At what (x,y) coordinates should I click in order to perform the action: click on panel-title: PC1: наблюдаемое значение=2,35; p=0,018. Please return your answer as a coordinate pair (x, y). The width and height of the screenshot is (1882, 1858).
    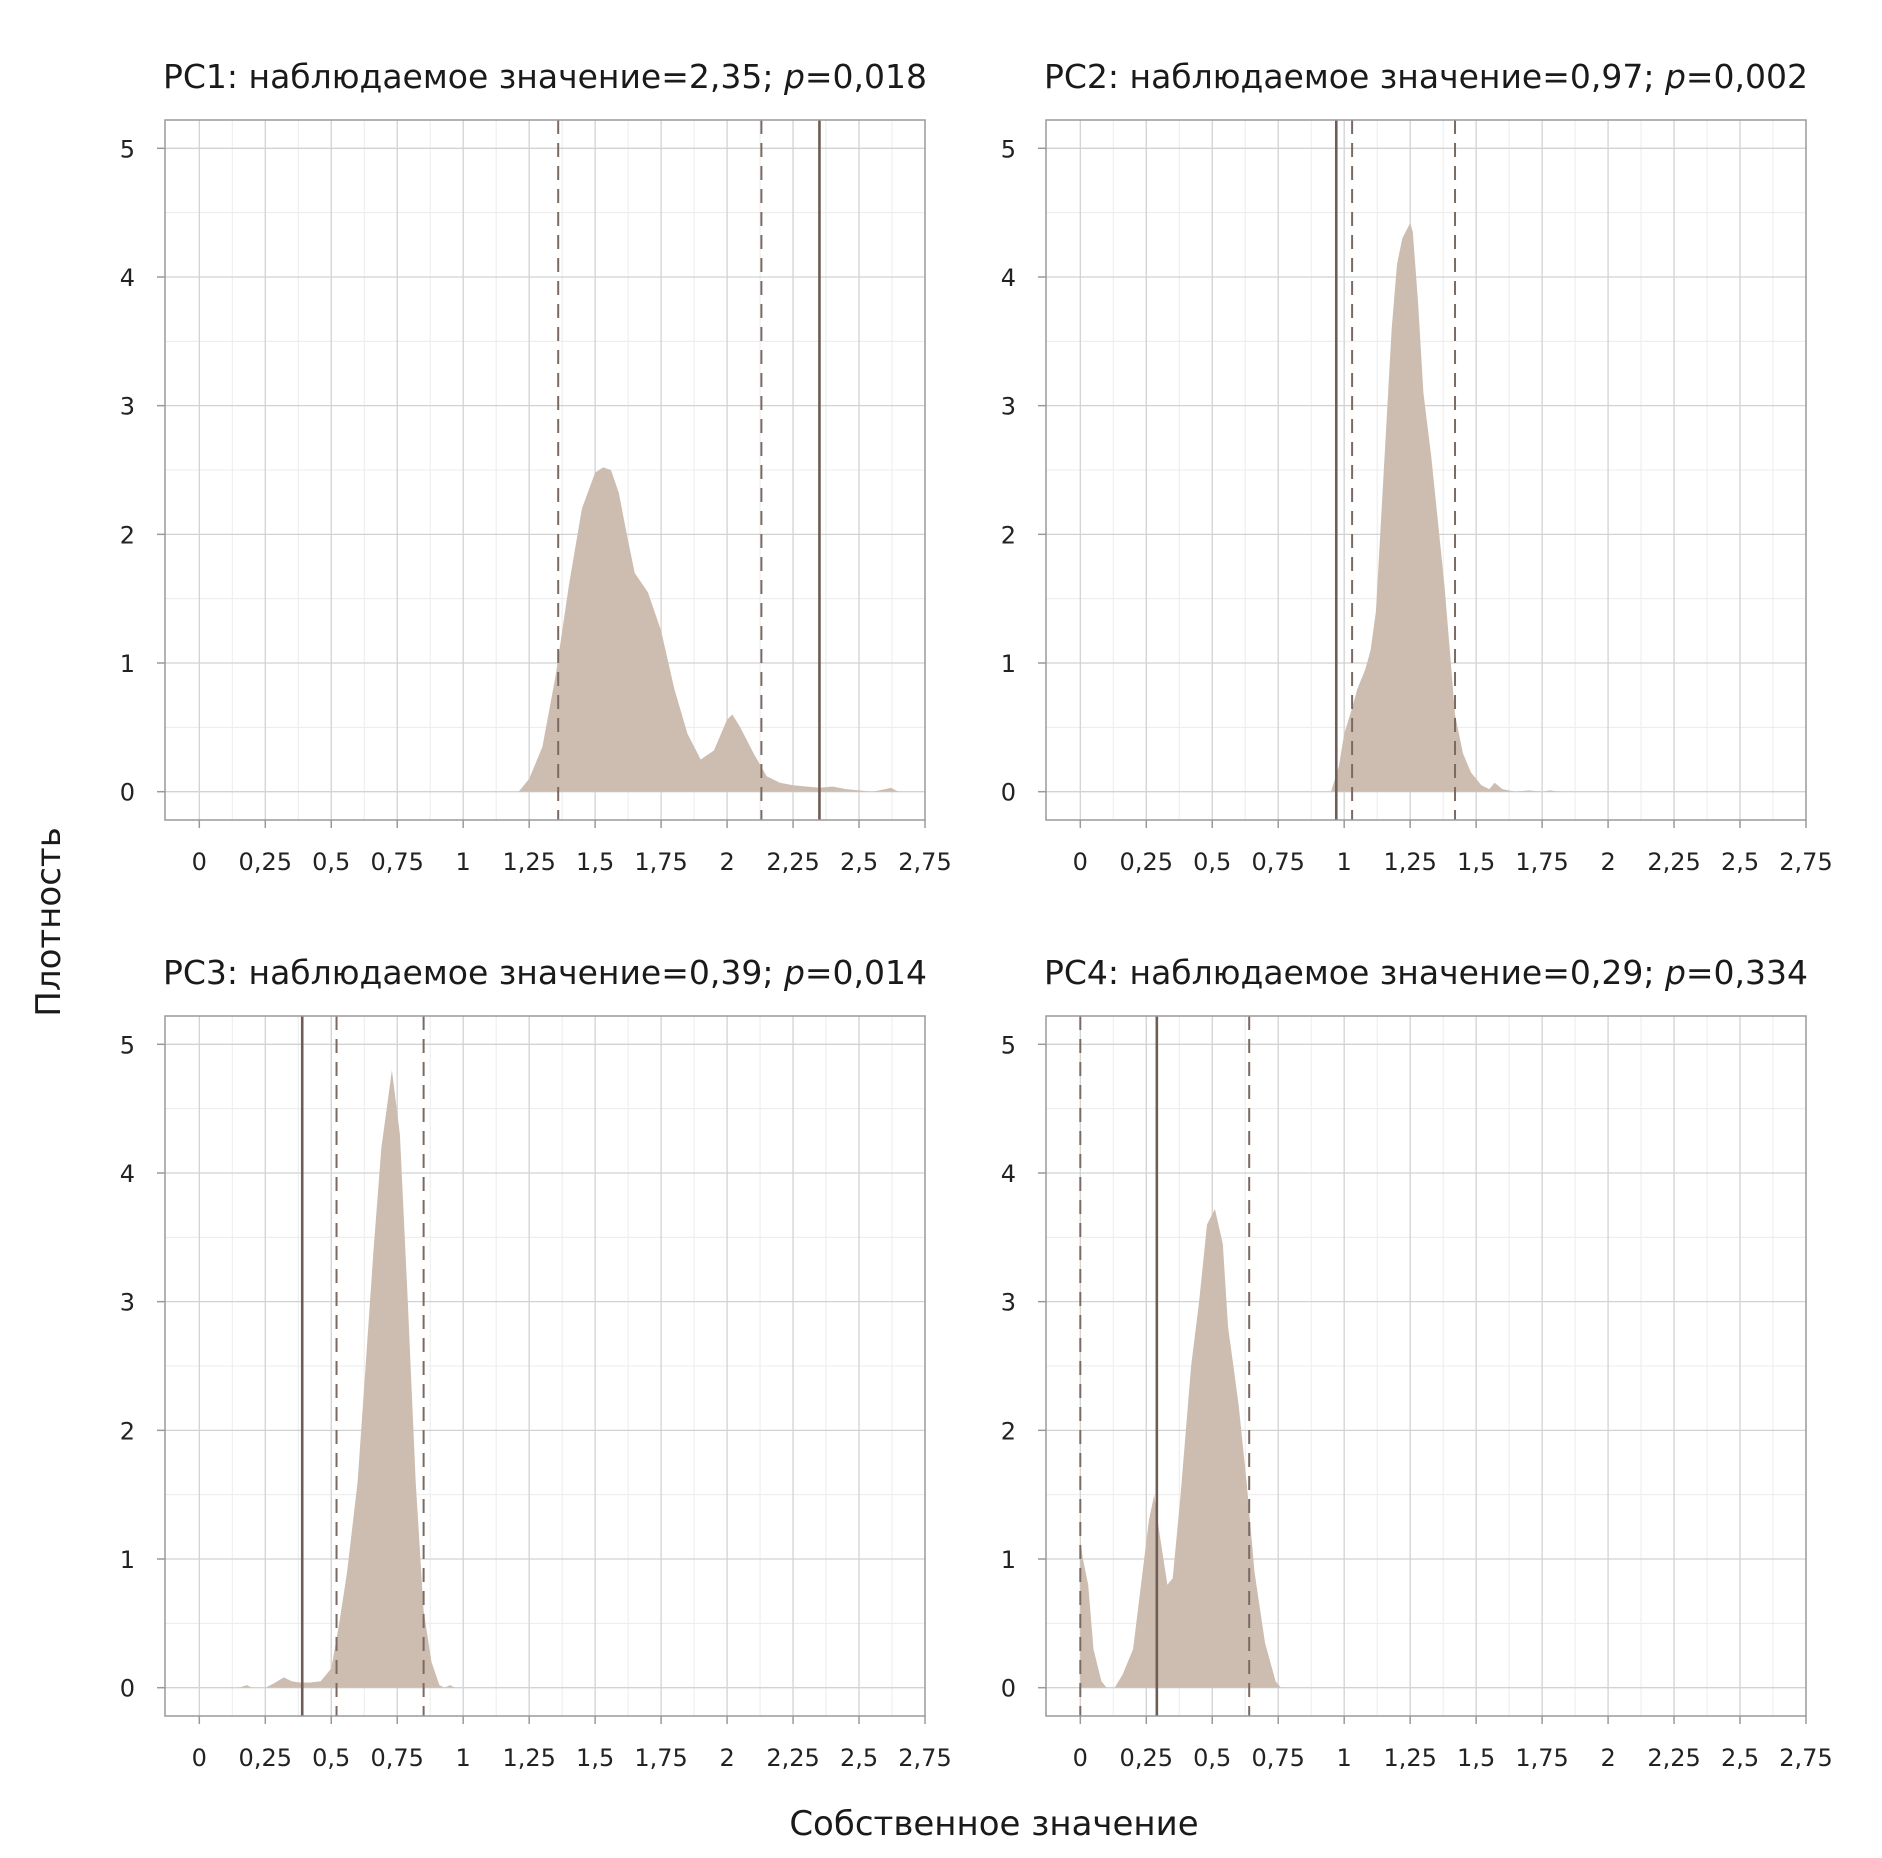
    Looking at the image, I should click on (545, 76).